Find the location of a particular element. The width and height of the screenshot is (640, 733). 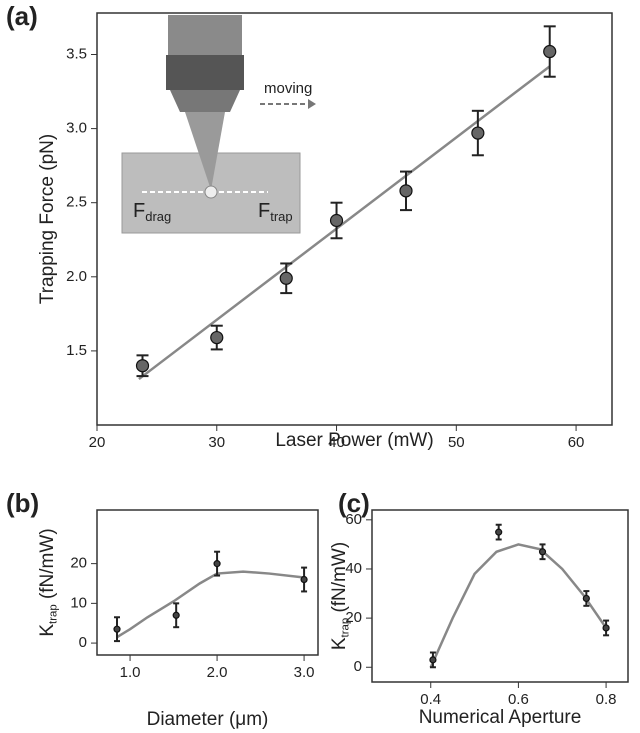

y-tick-label: 3.5 is located at coordinates (76, 53).